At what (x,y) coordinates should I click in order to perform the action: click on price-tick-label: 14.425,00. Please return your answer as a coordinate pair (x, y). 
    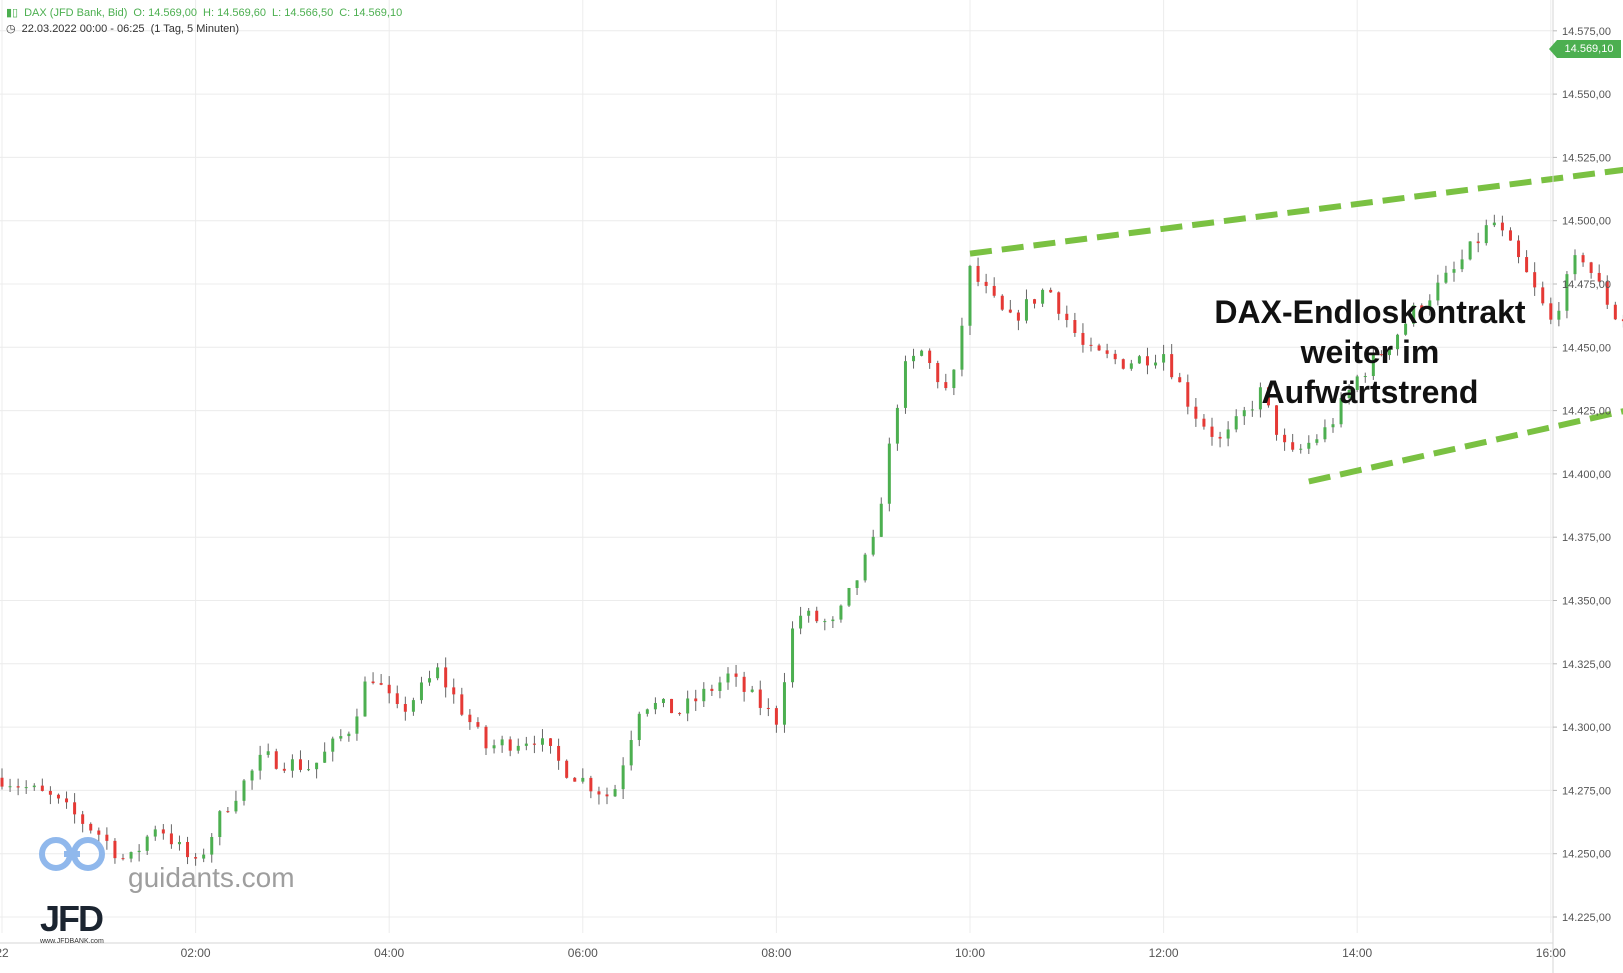
    Looking at the image, I should click on (1586, 412).